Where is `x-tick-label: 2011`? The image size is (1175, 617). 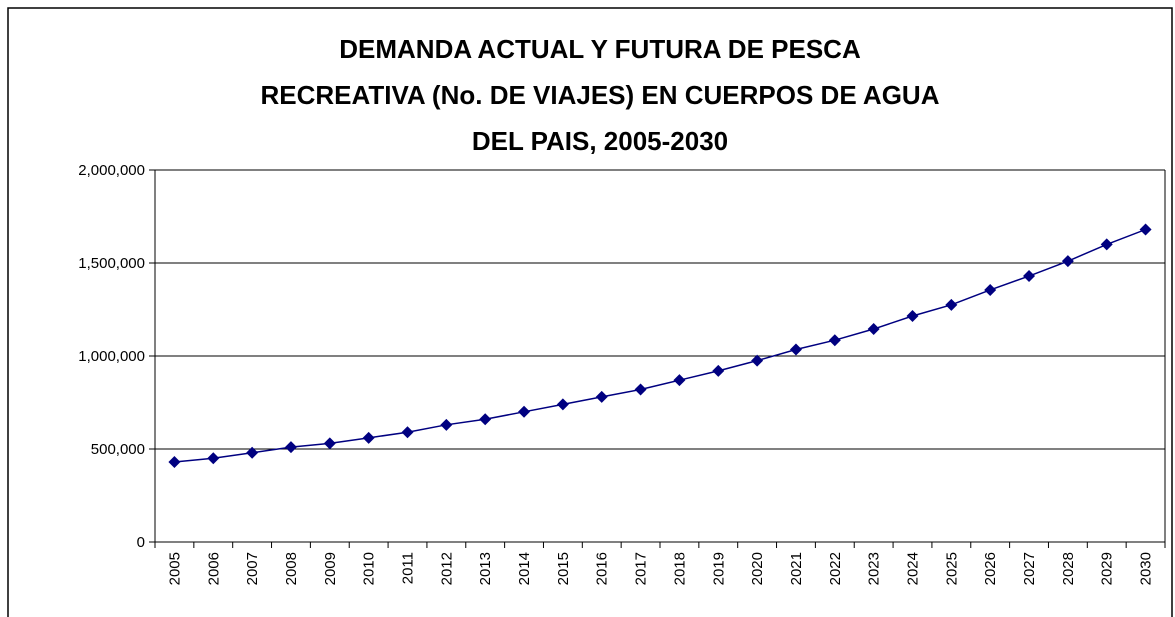
x-tick-label: 2011 is located at coordinates (408, 568).